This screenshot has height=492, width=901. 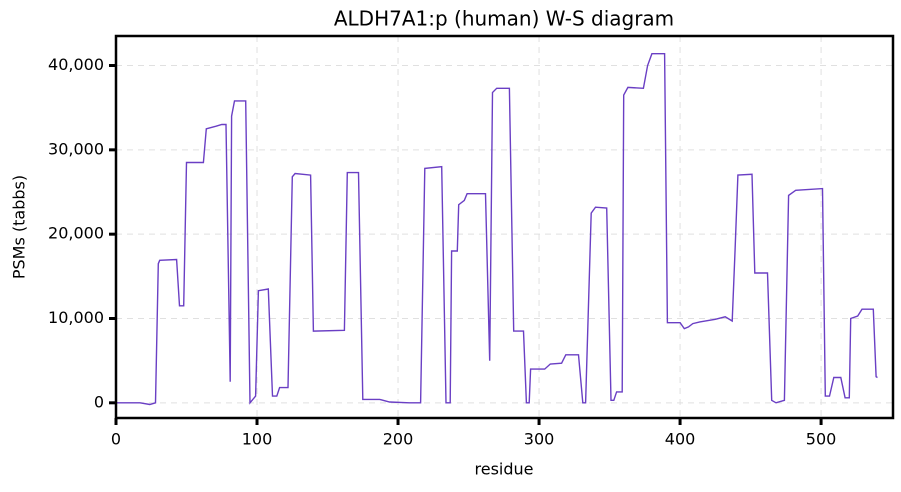 What do you see at coordinates (680, 439) in the screenshot?
I see `x-tick-label: 400` at bounding box center [680, 439].